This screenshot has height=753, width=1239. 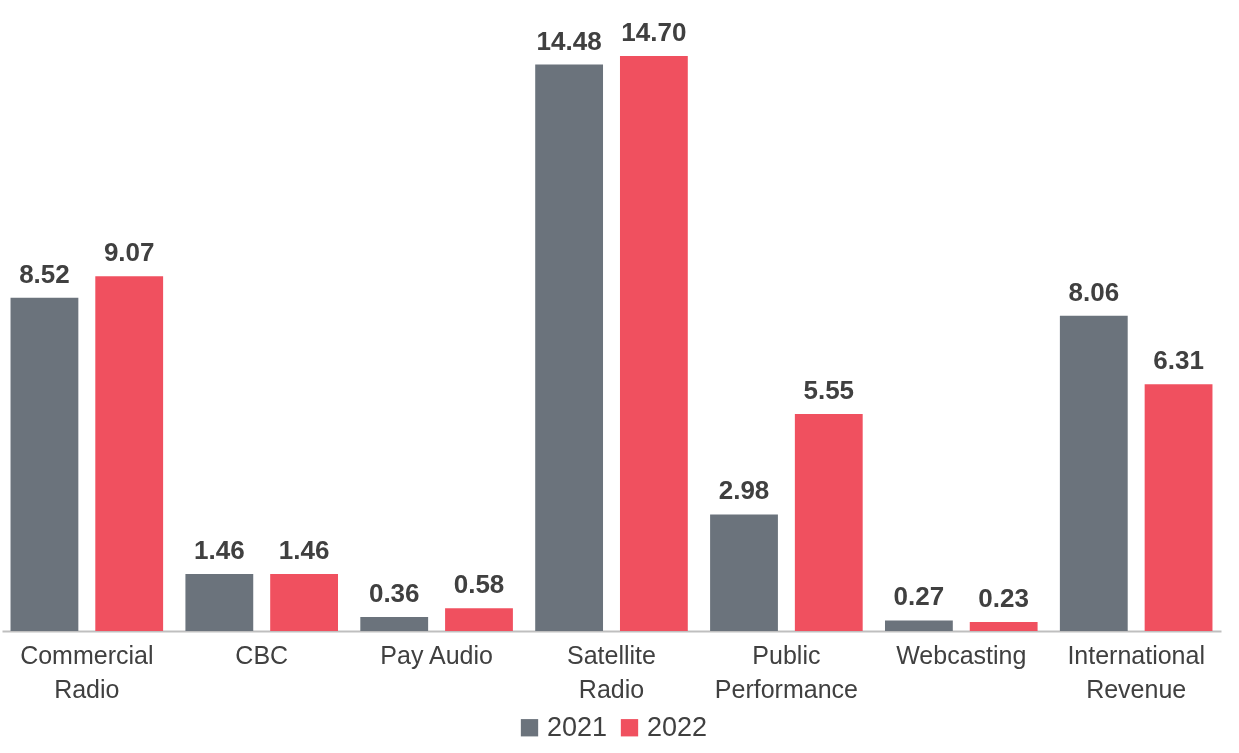 What do you see at coordinates (577, 726) in the screenshot?
I see `legend-label: 2021` at bounding box center [577, 726].